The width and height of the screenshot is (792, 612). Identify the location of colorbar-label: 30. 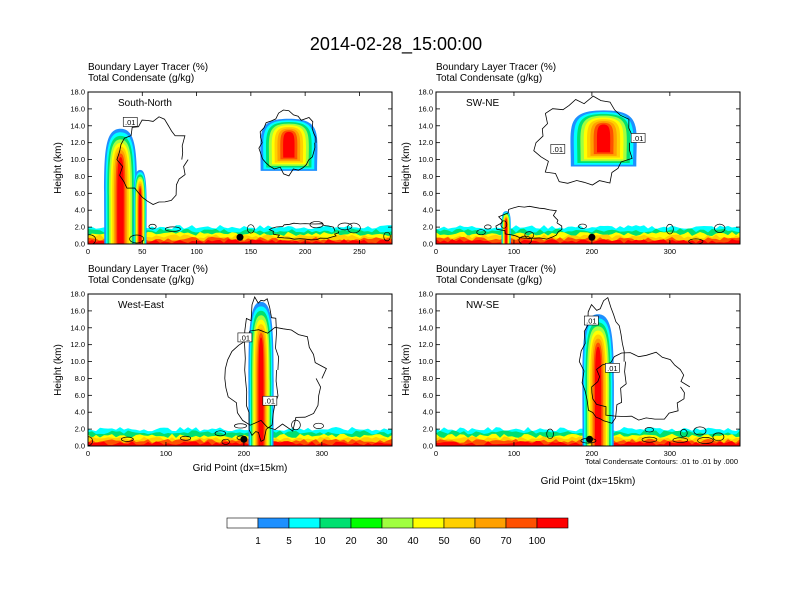
(382, 541).